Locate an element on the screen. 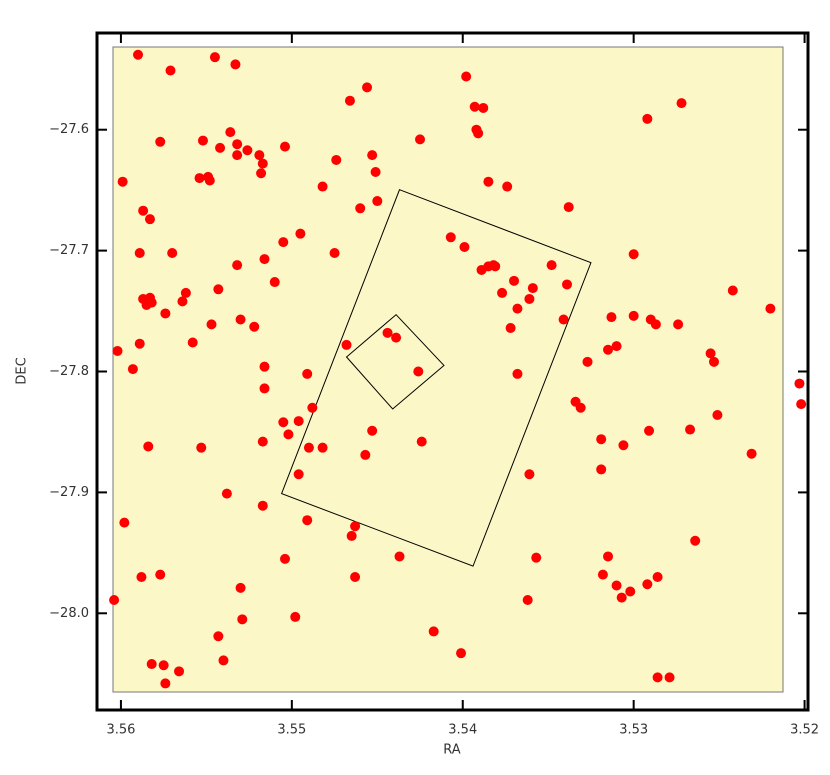 The height and width of the screenshot is (775, 830). y-tick-label: −27.7 is located at coordinates (69, 250).